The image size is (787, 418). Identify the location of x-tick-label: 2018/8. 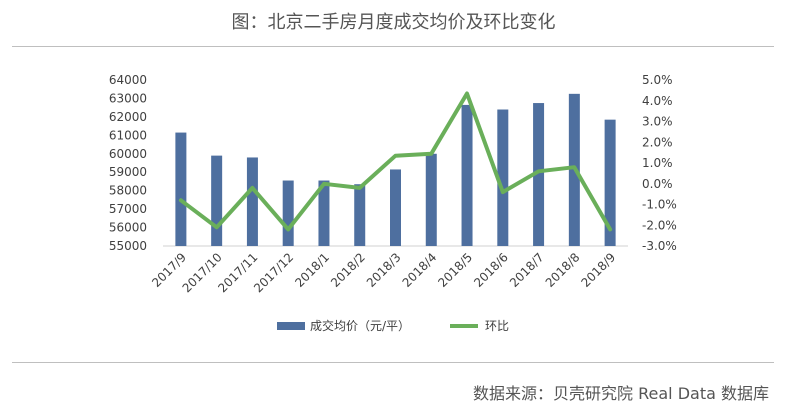
(563, 270).